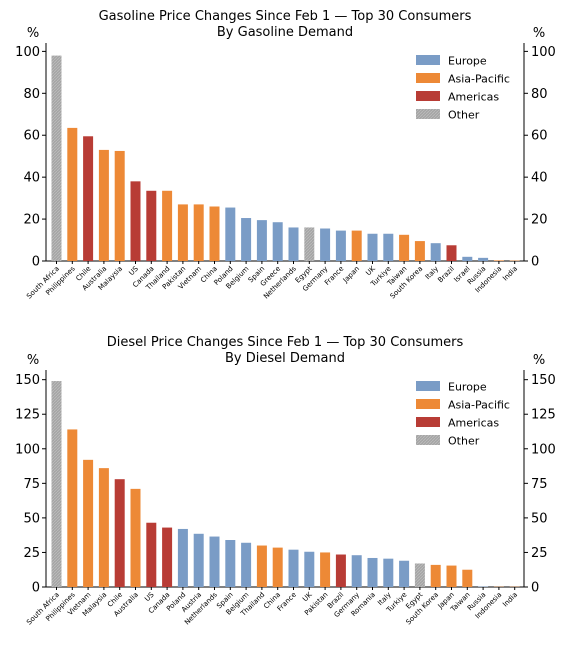 Image resolution: width=570 pixels, height=653 pixels. I want to click on y-tick-label-right: 75, so click(539, 484).